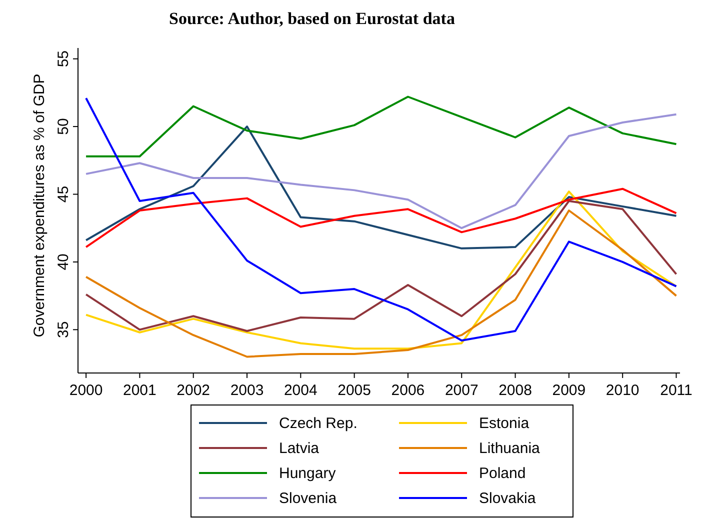 This screenshot has width=704, height=518. What do you see at coordinates (63, 194) in the screenshot?
I see `y-tick-label: 45` at bounding box center [63, 194].